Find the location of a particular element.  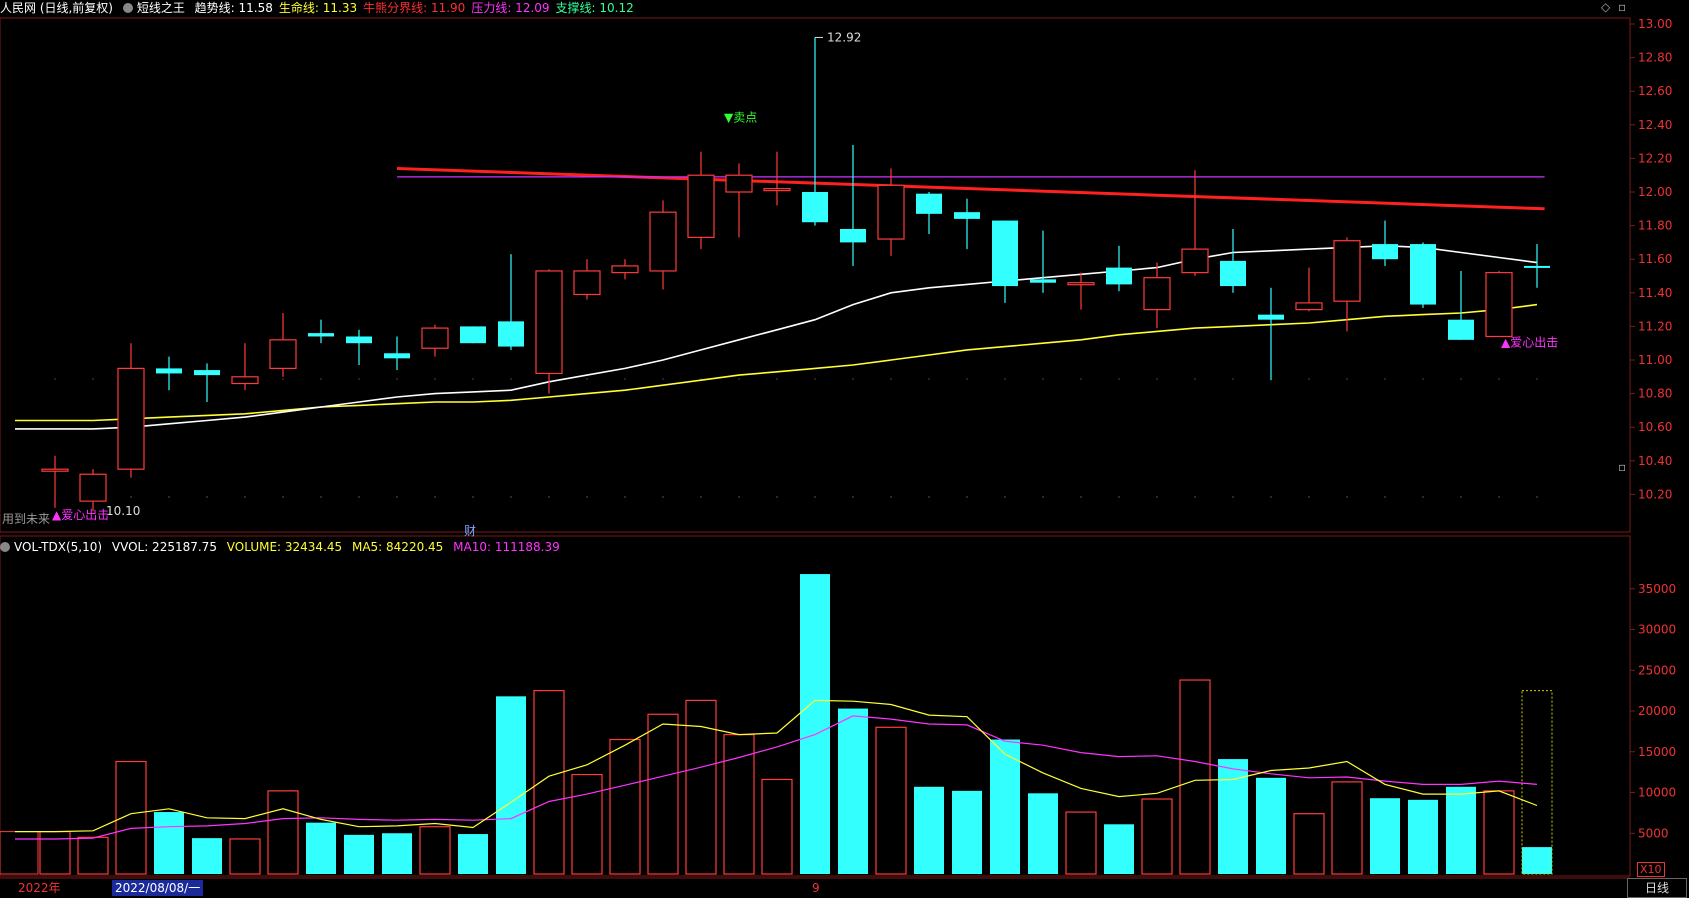

volume-tick-label: 20000 is located at coordinates (1657, 711).